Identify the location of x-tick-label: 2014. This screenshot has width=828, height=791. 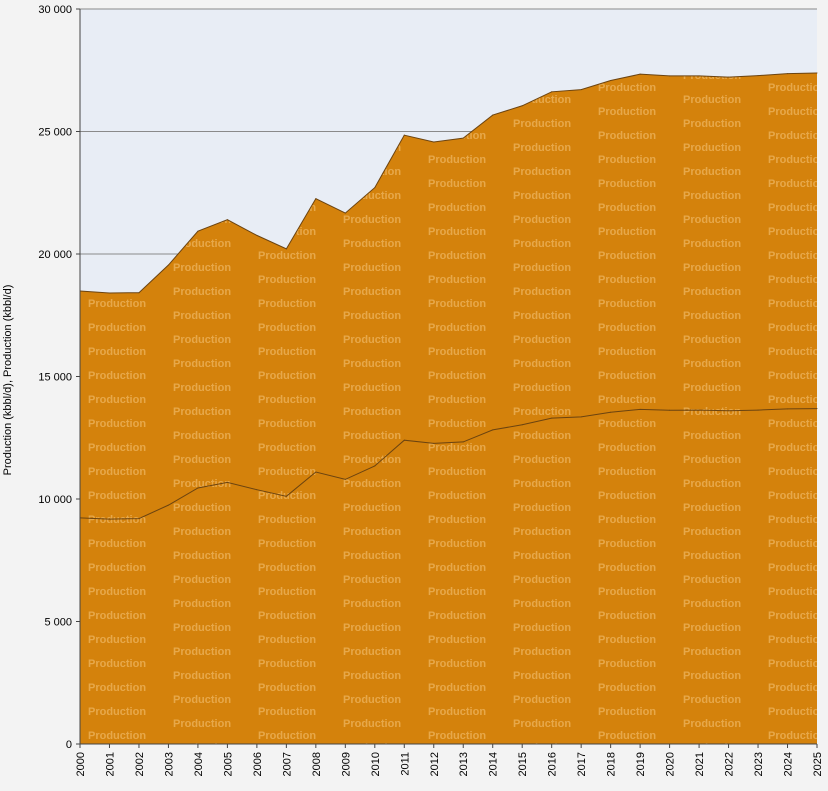
(494, 764).